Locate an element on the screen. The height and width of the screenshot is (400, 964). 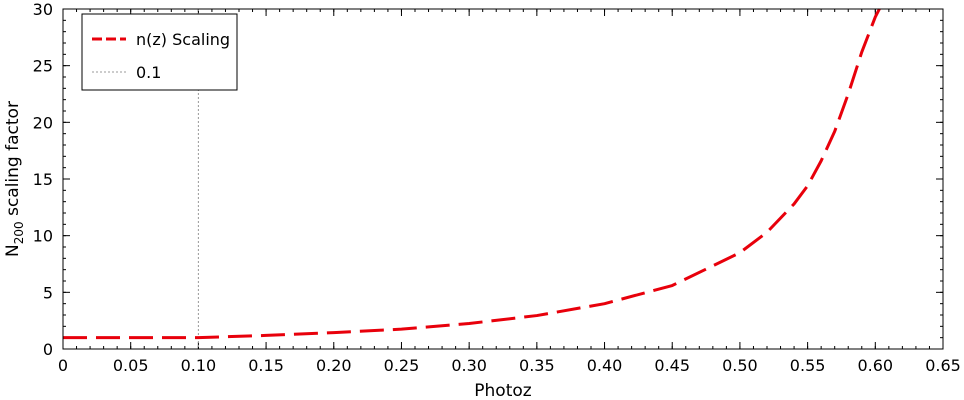
y-tick-label: 30 is located at coordinates (43, 9).